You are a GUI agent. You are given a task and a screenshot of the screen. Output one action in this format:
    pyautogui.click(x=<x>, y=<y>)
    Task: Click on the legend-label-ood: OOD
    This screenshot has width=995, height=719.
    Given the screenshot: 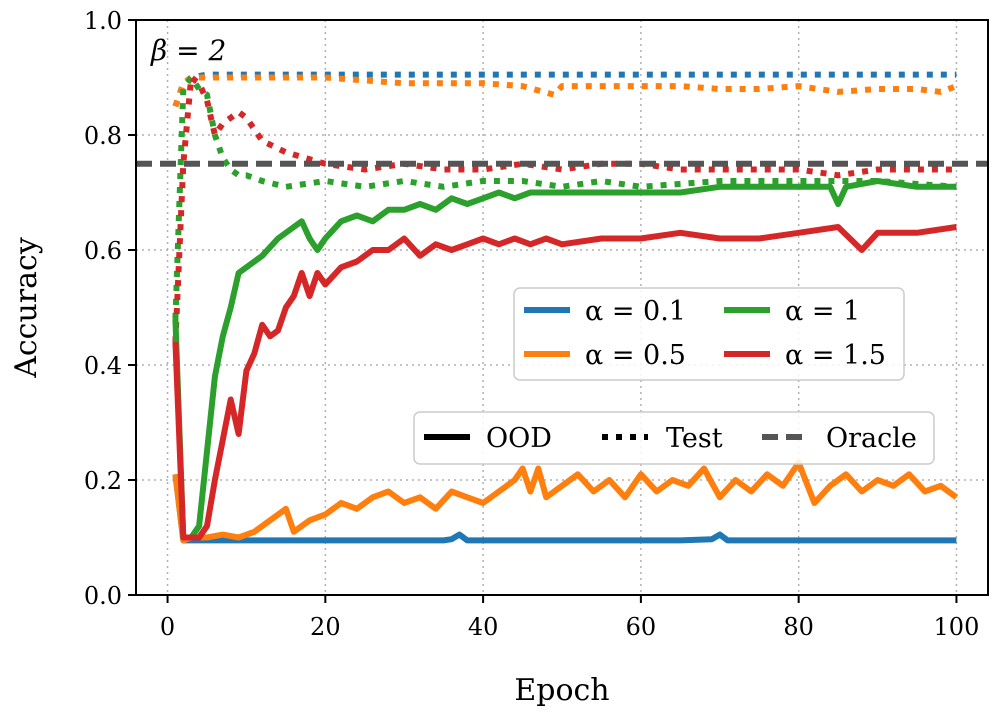 What is the action you would take?
    pyautogui.click(x=519, y=438)
    